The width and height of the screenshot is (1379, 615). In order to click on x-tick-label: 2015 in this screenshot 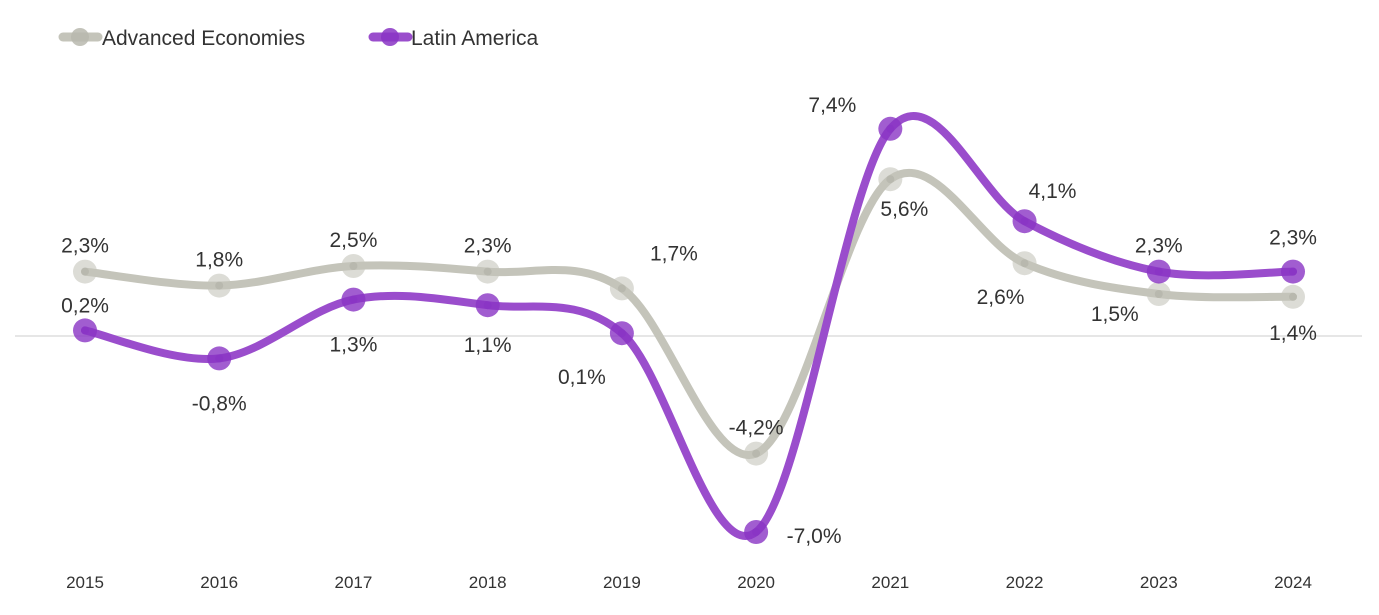, I will do `click(85, 582)`.